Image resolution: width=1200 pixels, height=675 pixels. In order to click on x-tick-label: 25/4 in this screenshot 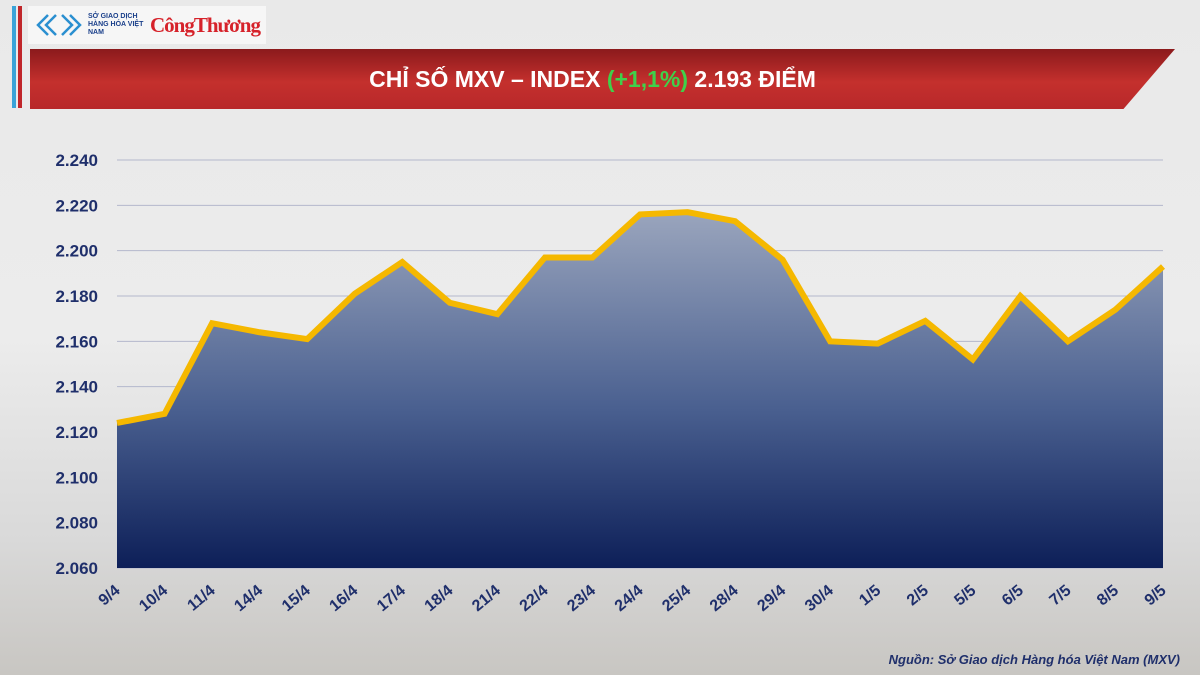, I will do `click(676, 598)`.